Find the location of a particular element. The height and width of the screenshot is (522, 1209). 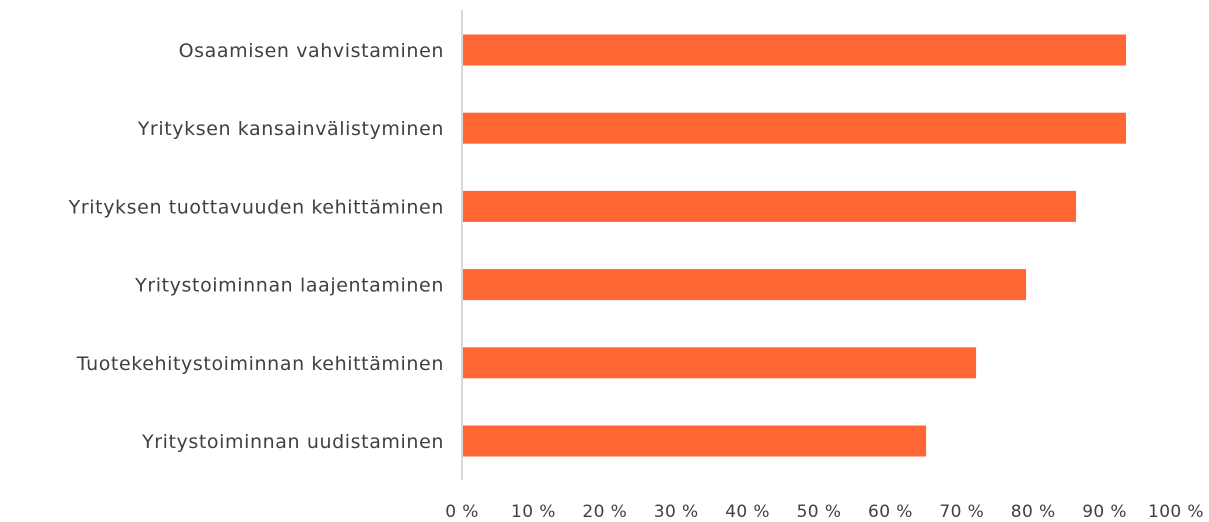

x-tick-label: 30 % is located at coordinates (676, 512).